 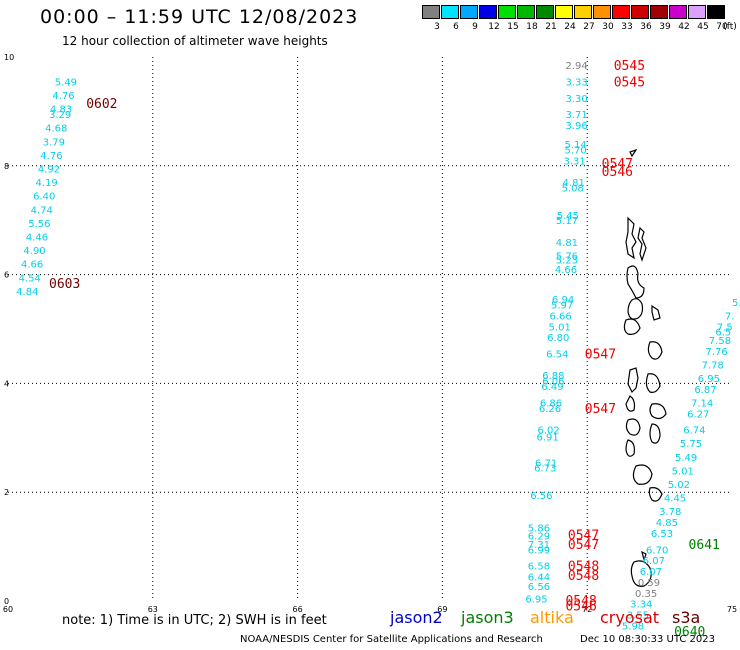 I want to click on swh-value: 4.46, so click(x=37, y=238).